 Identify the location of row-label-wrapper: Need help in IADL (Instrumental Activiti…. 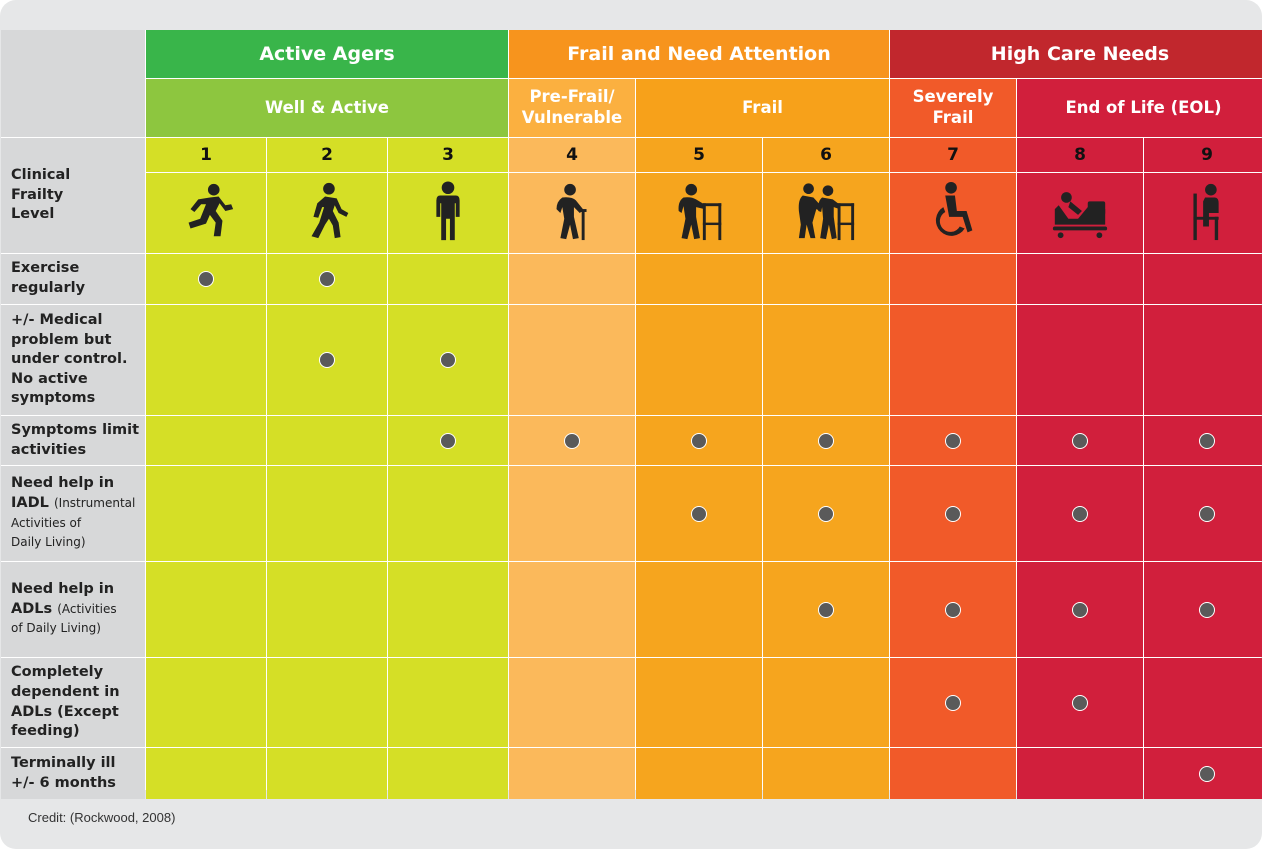
(73, 513).